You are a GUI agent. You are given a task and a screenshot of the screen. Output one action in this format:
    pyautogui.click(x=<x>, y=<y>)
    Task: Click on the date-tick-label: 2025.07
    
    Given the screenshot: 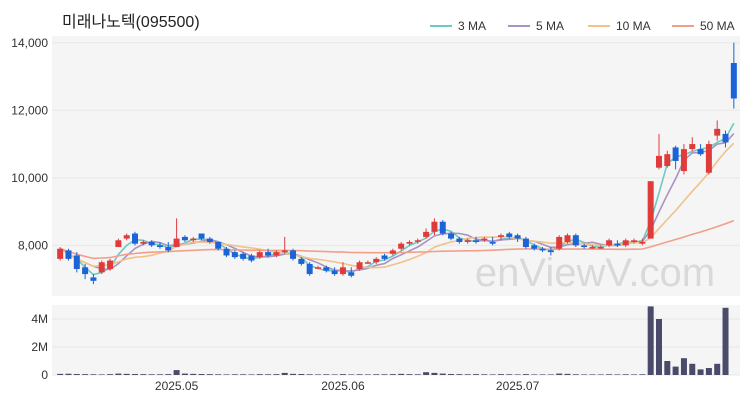 What is the action you would take?
    pyautogui.click(x=518, y=386)
    